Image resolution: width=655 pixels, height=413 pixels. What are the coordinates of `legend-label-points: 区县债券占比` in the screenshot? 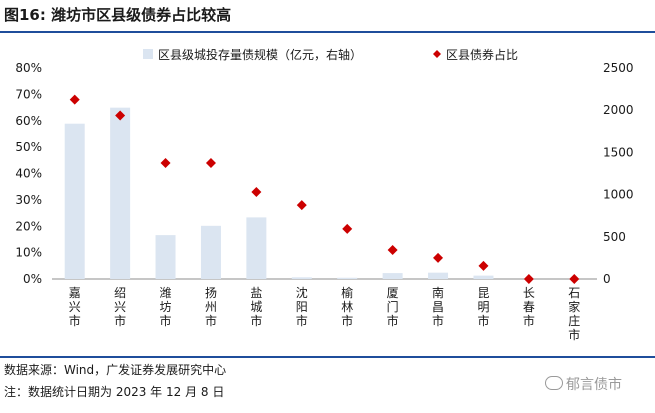 It's located at (482, 54).